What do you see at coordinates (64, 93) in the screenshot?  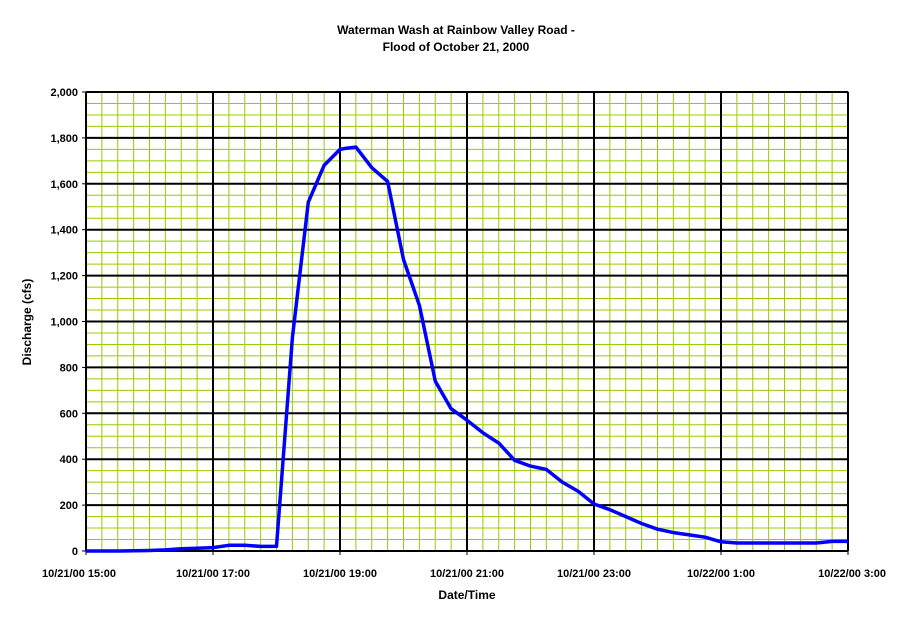 I see `y-tick-label: 2,000` at bounding box center [64, 93].